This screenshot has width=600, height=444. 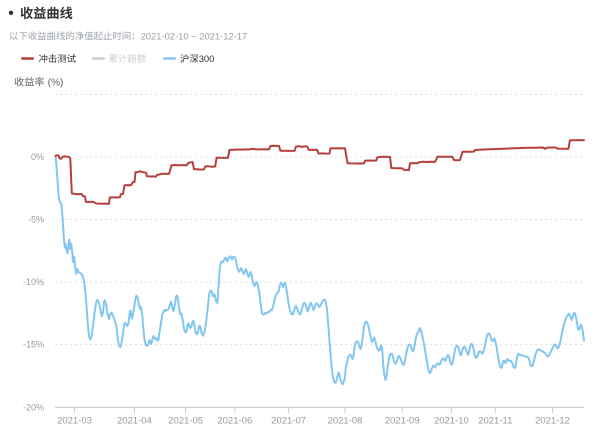 What do you see at coordinates (451, 421) in the screenshot?
I see `svg-text: 2021-10` at bounding box center [451, 421].